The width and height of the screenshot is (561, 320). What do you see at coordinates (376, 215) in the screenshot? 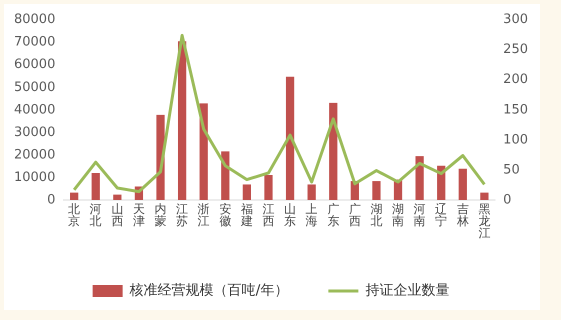
I see `x-tick-label: 湖北` at bounding box center [376, 215].